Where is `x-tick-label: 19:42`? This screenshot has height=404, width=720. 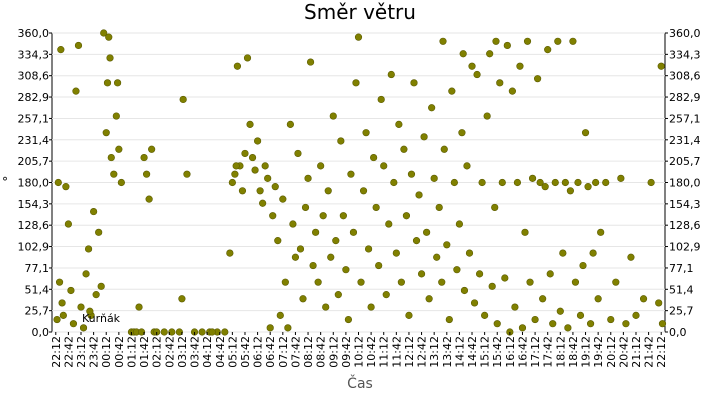
x-tick-label: 19:42 is located at coordinates (598, 352).